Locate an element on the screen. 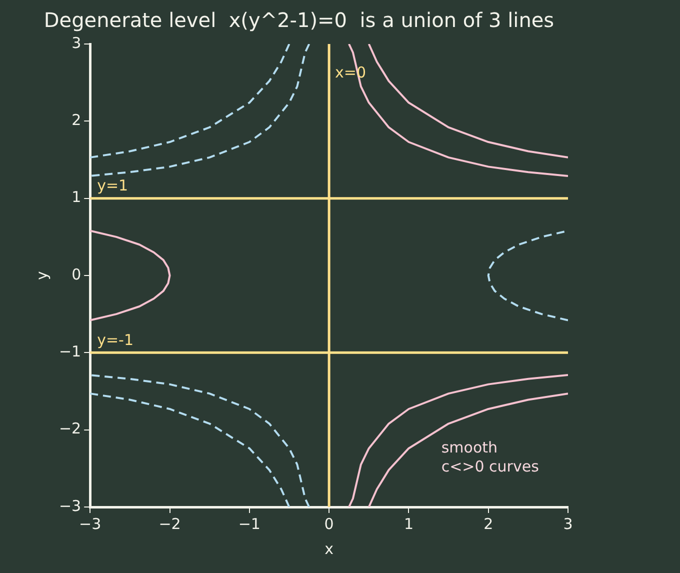  ref-line-label: y=1 is located at coordinates (112, 185).